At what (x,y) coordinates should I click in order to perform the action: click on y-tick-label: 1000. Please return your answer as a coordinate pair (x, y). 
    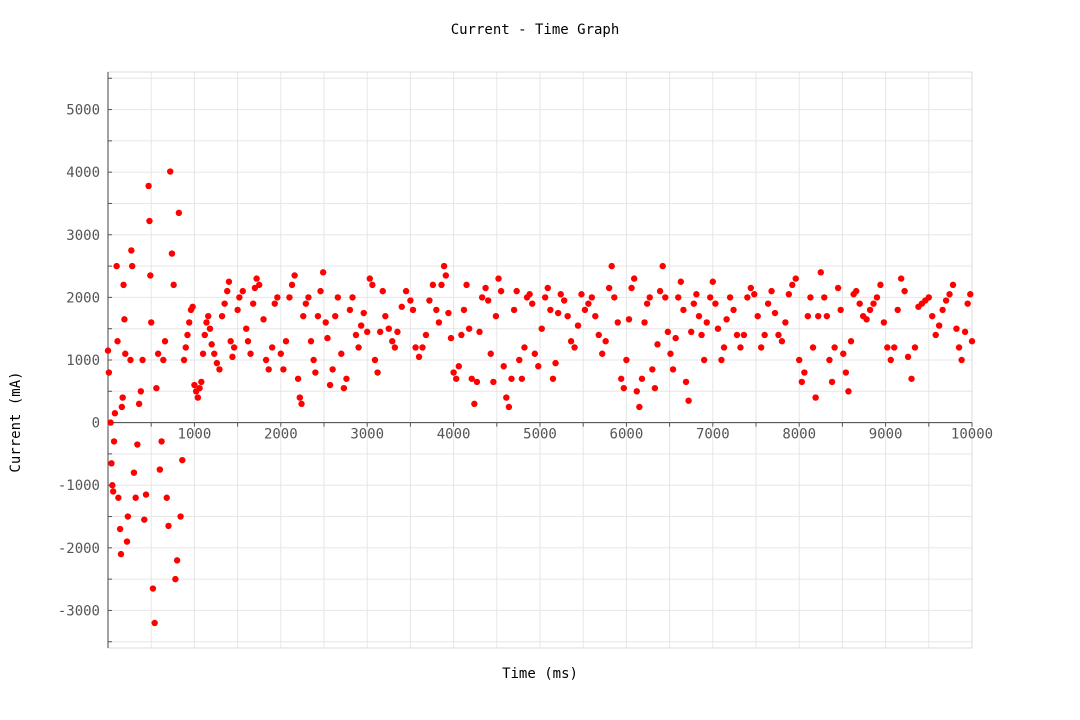
    Looking at the image, I should click on (83, 361).